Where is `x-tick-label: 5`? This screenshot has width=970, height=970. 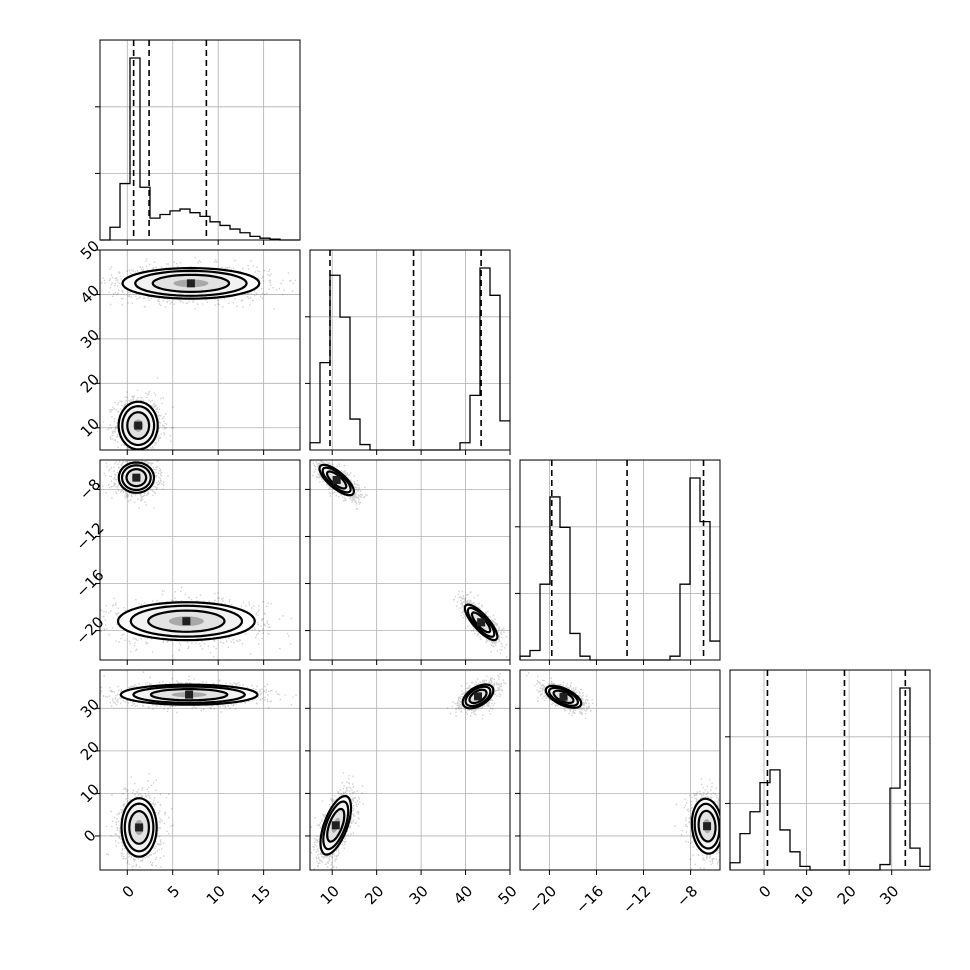 x-tick-label: 5 is located at coordinates (173, 891).